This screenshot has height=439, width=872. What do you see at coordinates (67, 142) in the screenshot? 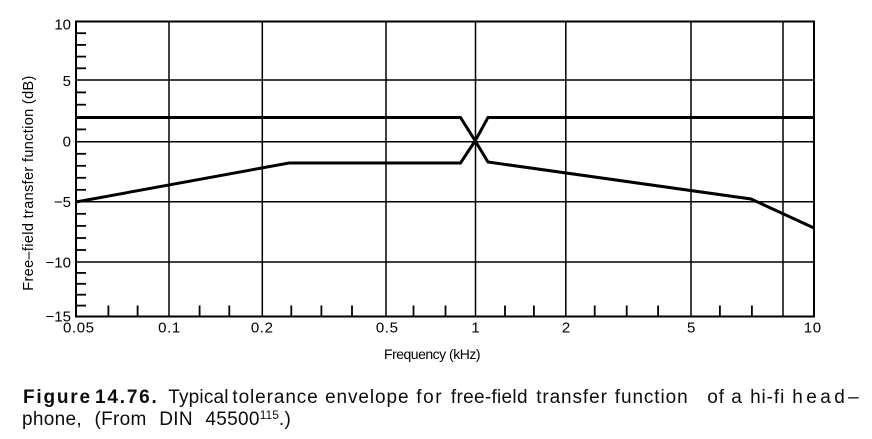
I see `svg-text: 0` at bounding box center [67, 142].